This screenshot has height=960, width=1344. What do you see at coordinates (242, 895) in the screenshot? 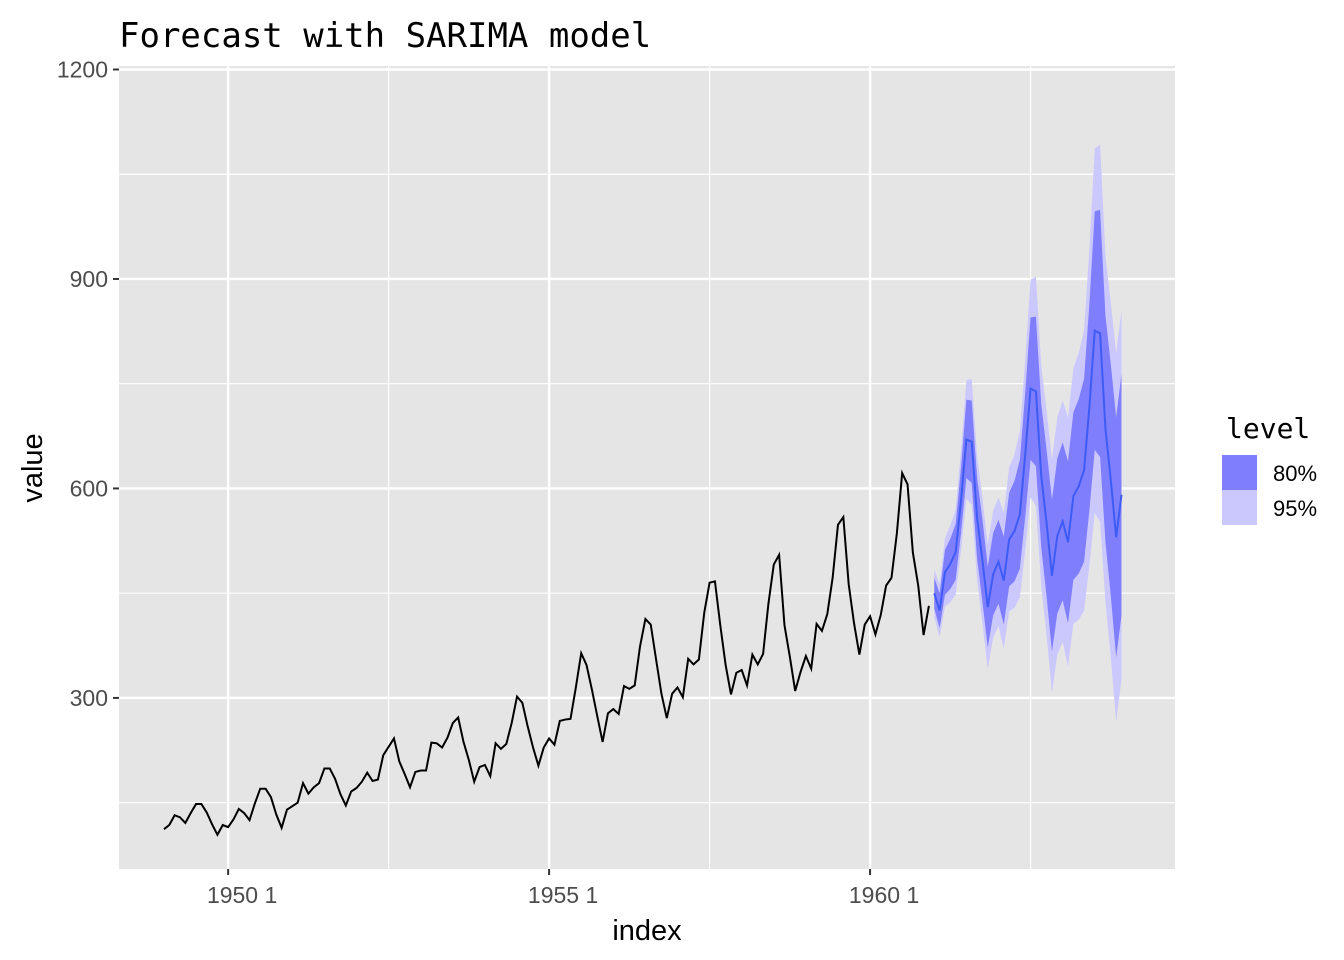
I see `x-tick-label: 1950 1` at bounding box center [242, 895].